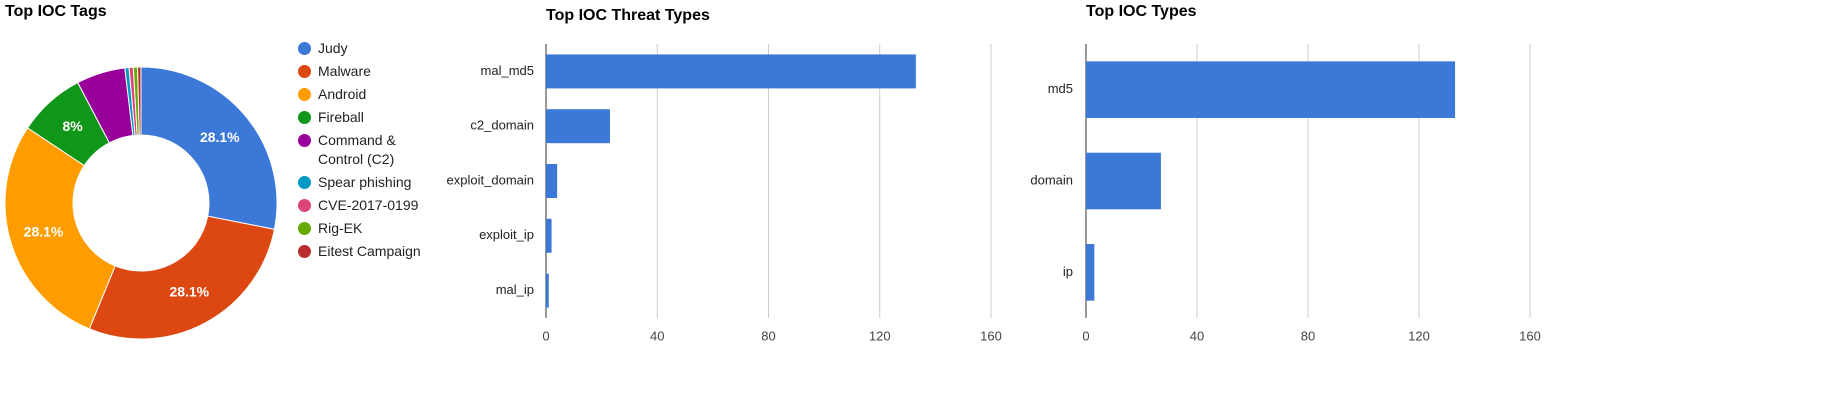  What do you see at coordinates (1051, 179) in the screenshot?
I see `y-tick-label: domain` at bounding box center [1051, 179].